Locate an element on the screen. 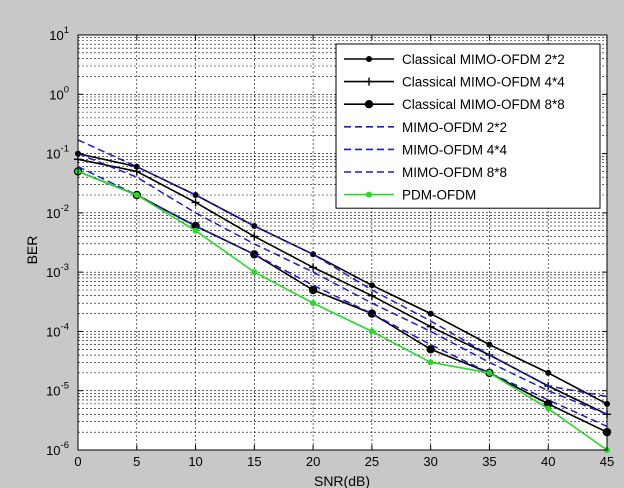 The width and height of the screenshot is (624, 488). x-tick-label: 35 is located at coordinates (489, 461).